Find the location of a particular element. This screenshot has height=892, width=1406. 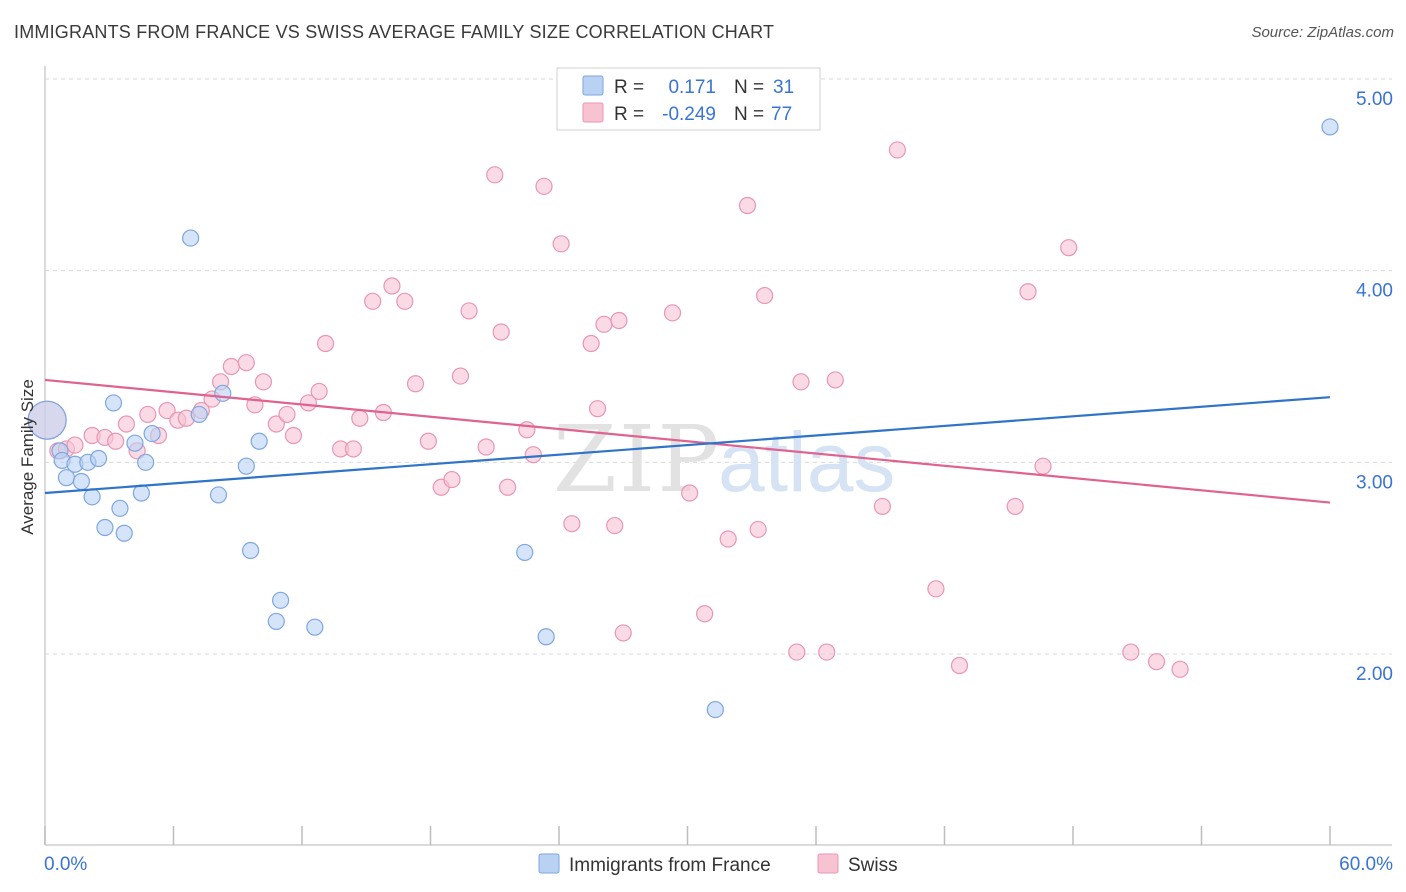

stats-box: R = 0.171 N = 31 R = -0.249 N = 77 is located at coordinates (688, 99).